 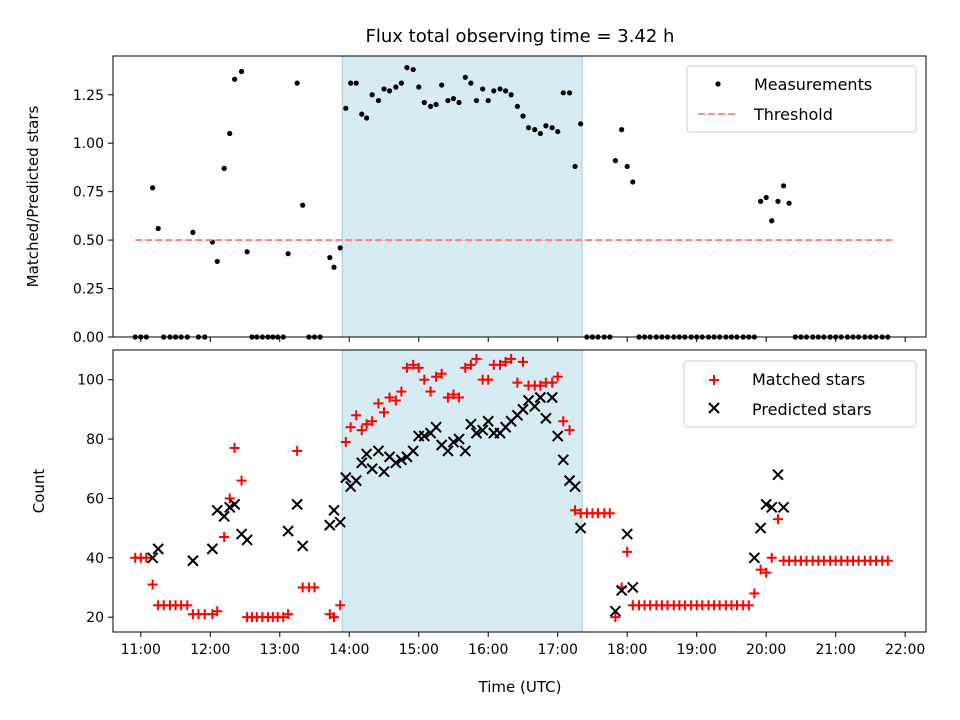 What do you see at coordinates (88, 96) in the screenshot?
I see `y-tick-label: 1.25` at bounding box center [88, 96].